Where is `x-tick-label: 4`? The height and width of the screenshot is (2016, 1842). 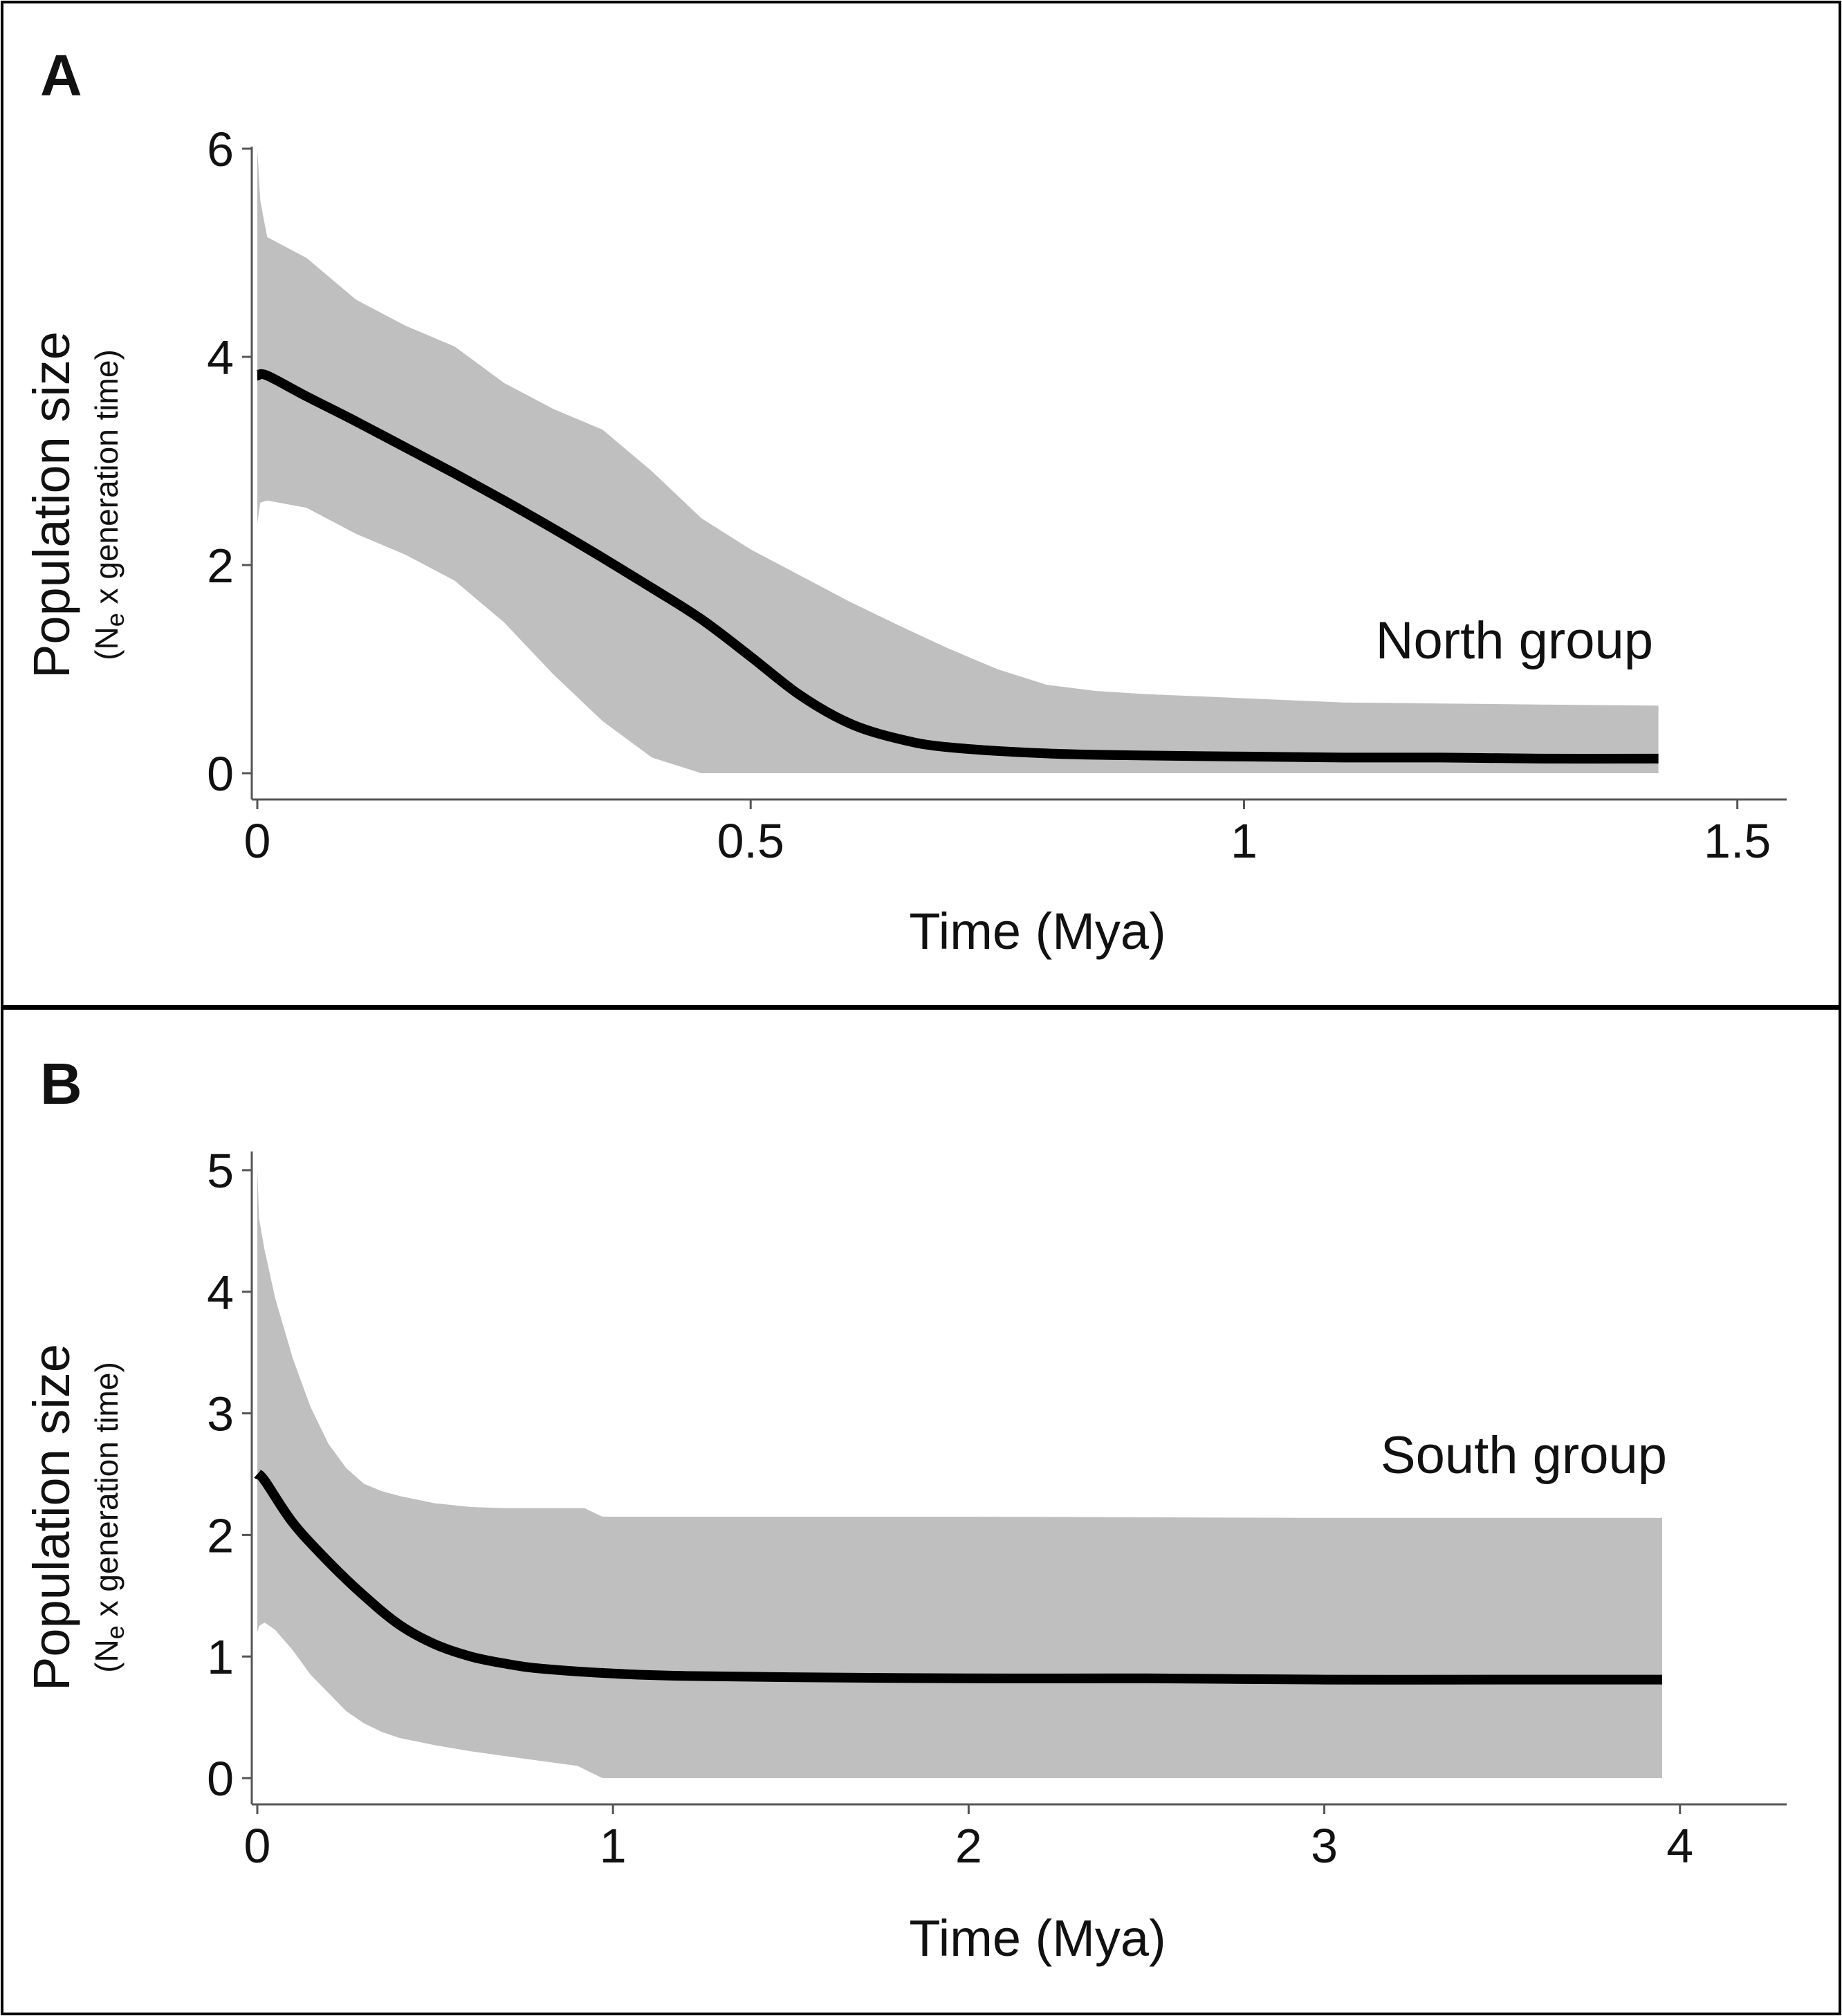 x-tick-label: 4 is located at coordinates (1679, 1846).